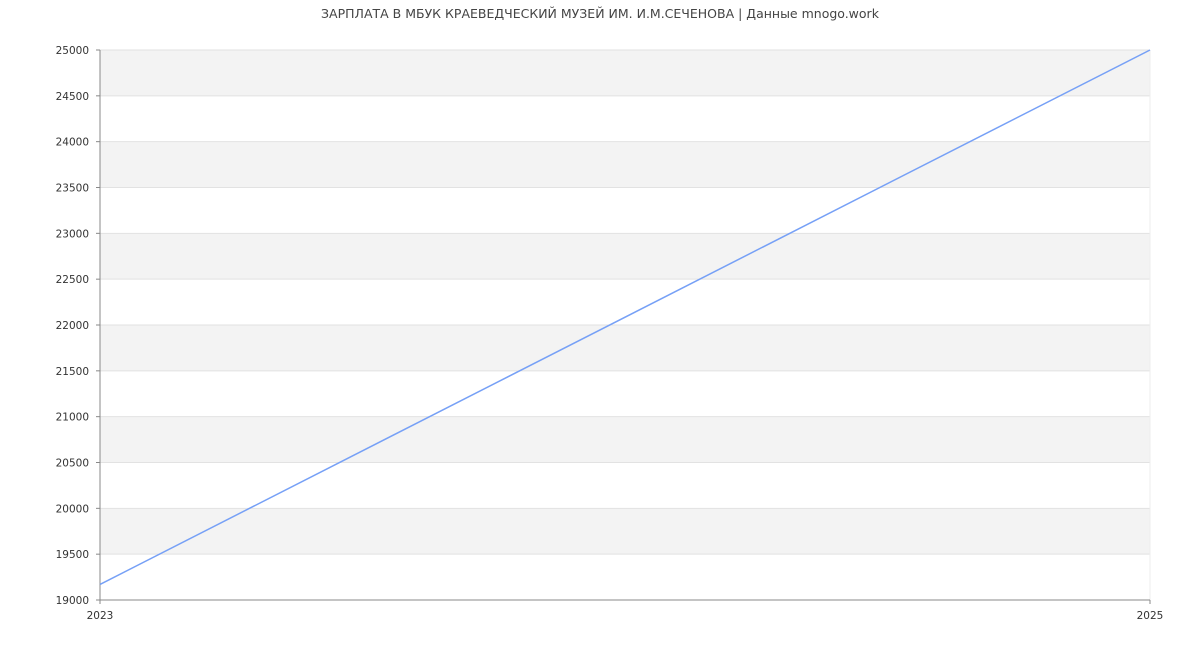 The width and height of the screenshot is (1200, 650). What do you see at coordinates (72, 97) in the screenshot?
I see `y-tick-label: 24500` at bounding box center [72, 97].